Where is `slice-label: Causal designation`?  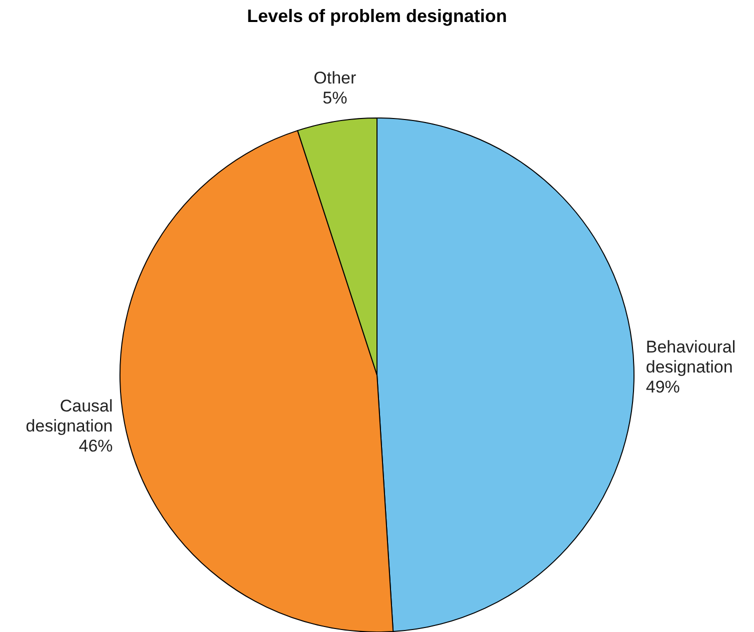 slice-label: Causal designation is located at coordinates (69, 416).